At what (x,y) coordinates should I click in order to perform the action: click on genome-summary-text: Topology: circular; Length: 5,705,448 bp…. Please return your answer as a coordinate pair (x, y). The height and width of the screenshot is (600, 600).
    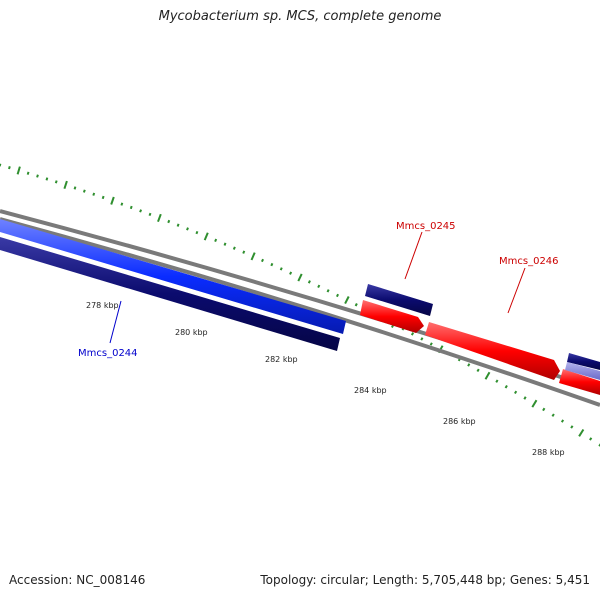
    Looking at the image, I should click on (425, 580).